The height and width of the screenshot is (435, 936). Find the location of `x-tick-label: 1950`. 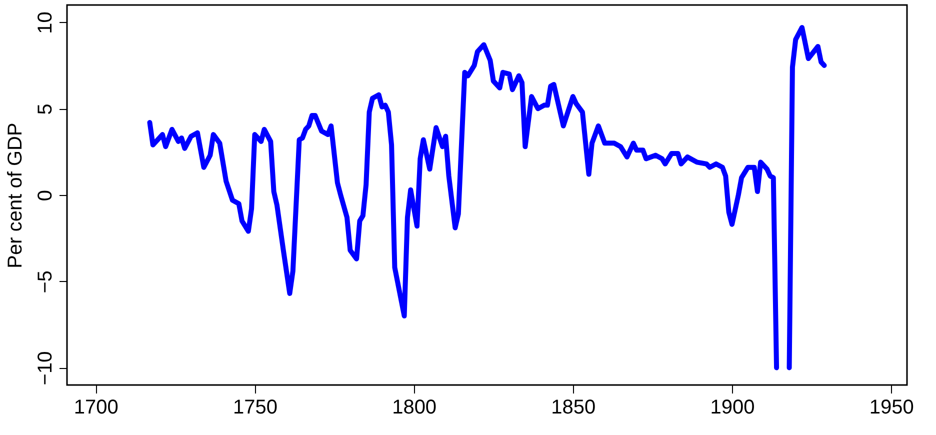

x-tick-label: 1950 is located at coordinates (891, 407).